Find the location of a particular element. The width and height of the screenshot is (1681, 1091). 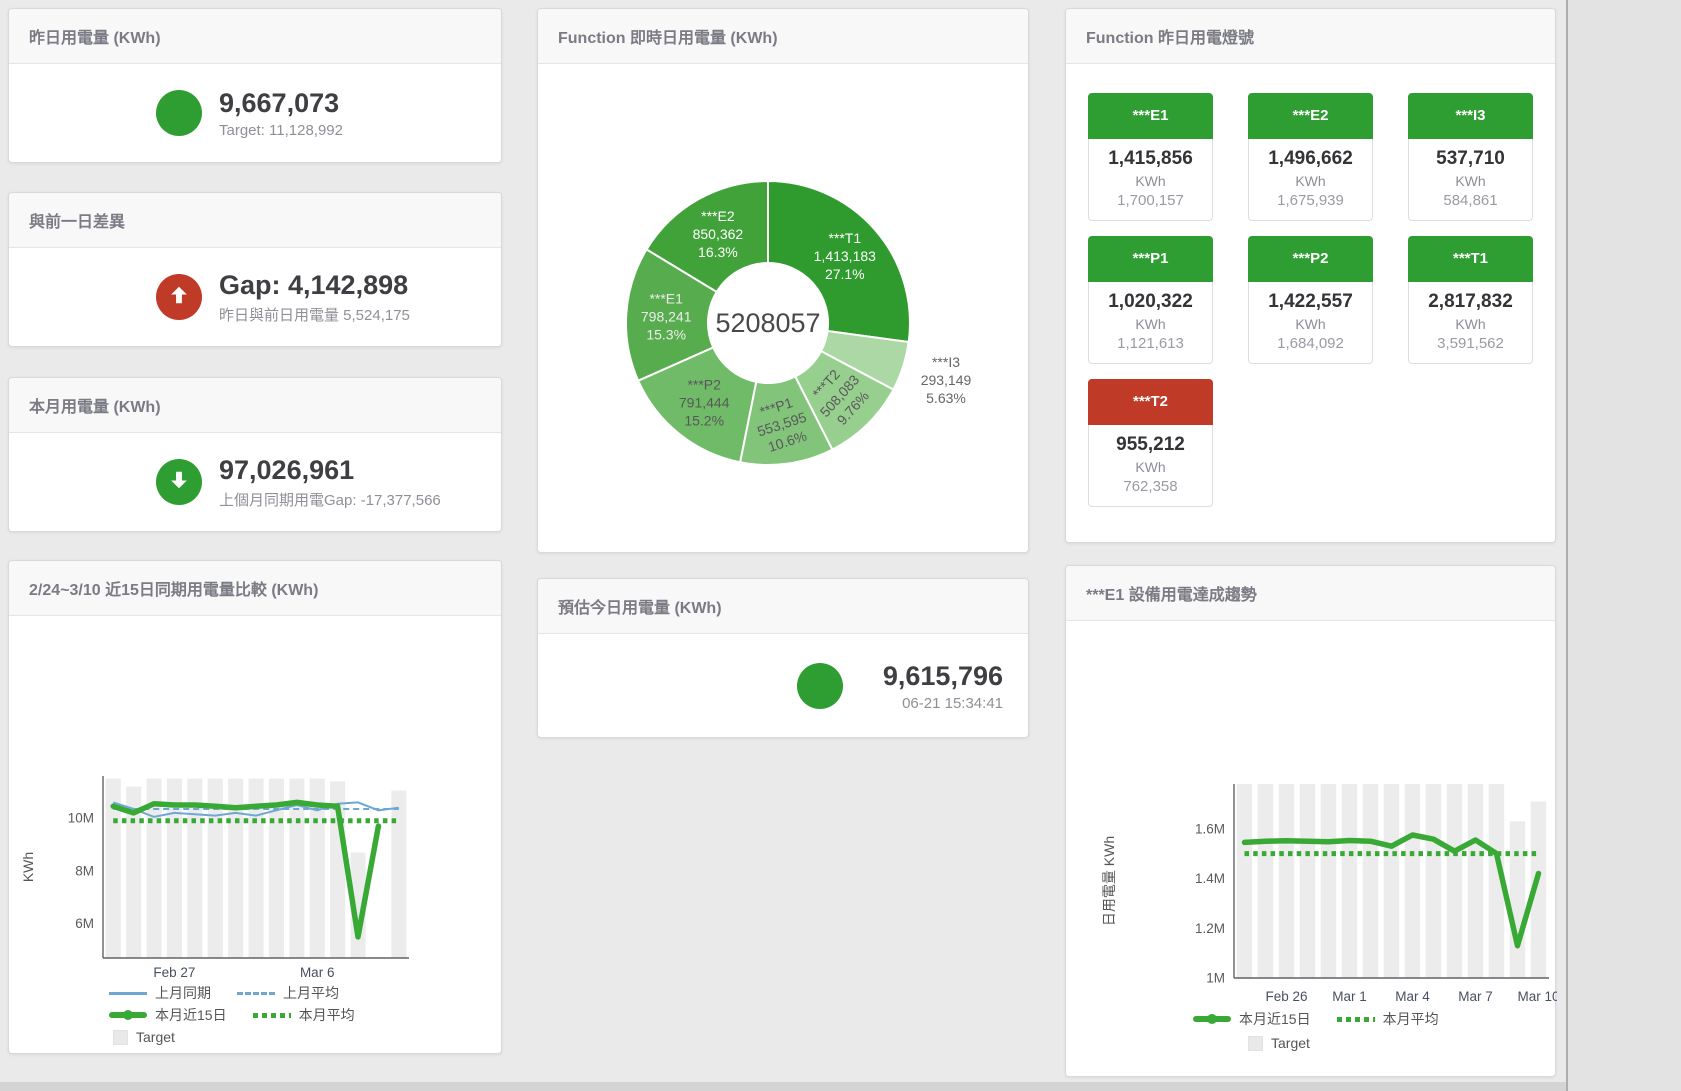

target-swatch-icon is located at coordinates (120, 1037).